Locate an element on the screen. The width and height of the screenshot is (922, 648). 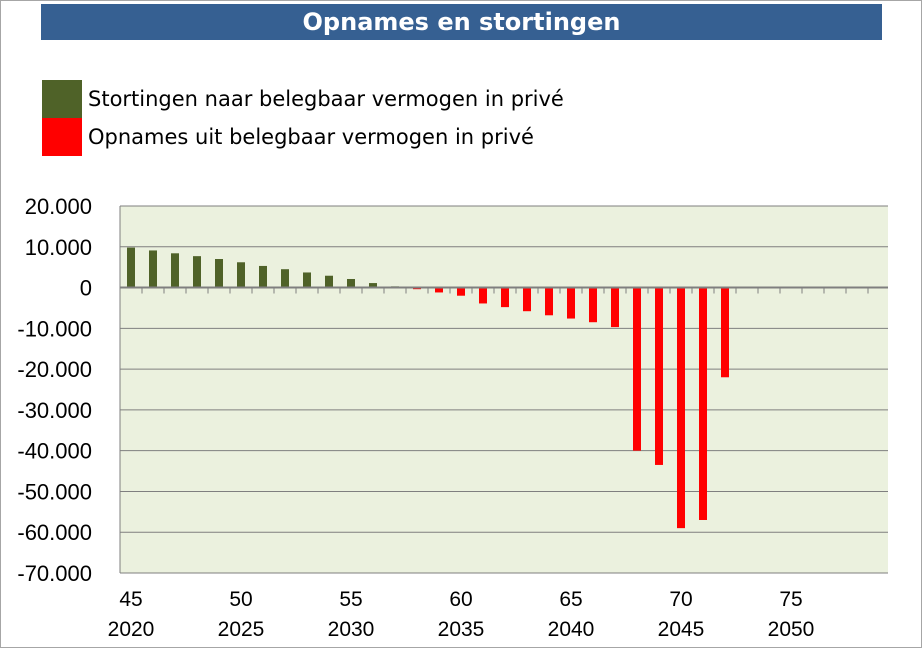
x-tick-label-year: 2025 is located at coordinates (241, 629).